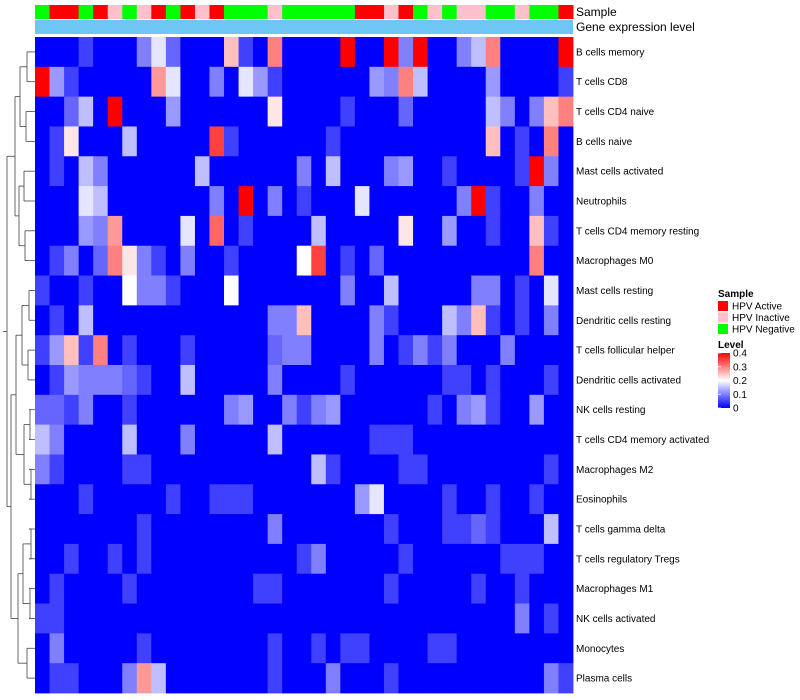 Image resolution: width=800 pixels, height=700 pixels. I want to click on sample-track-label: Sample, so click(596, 12).